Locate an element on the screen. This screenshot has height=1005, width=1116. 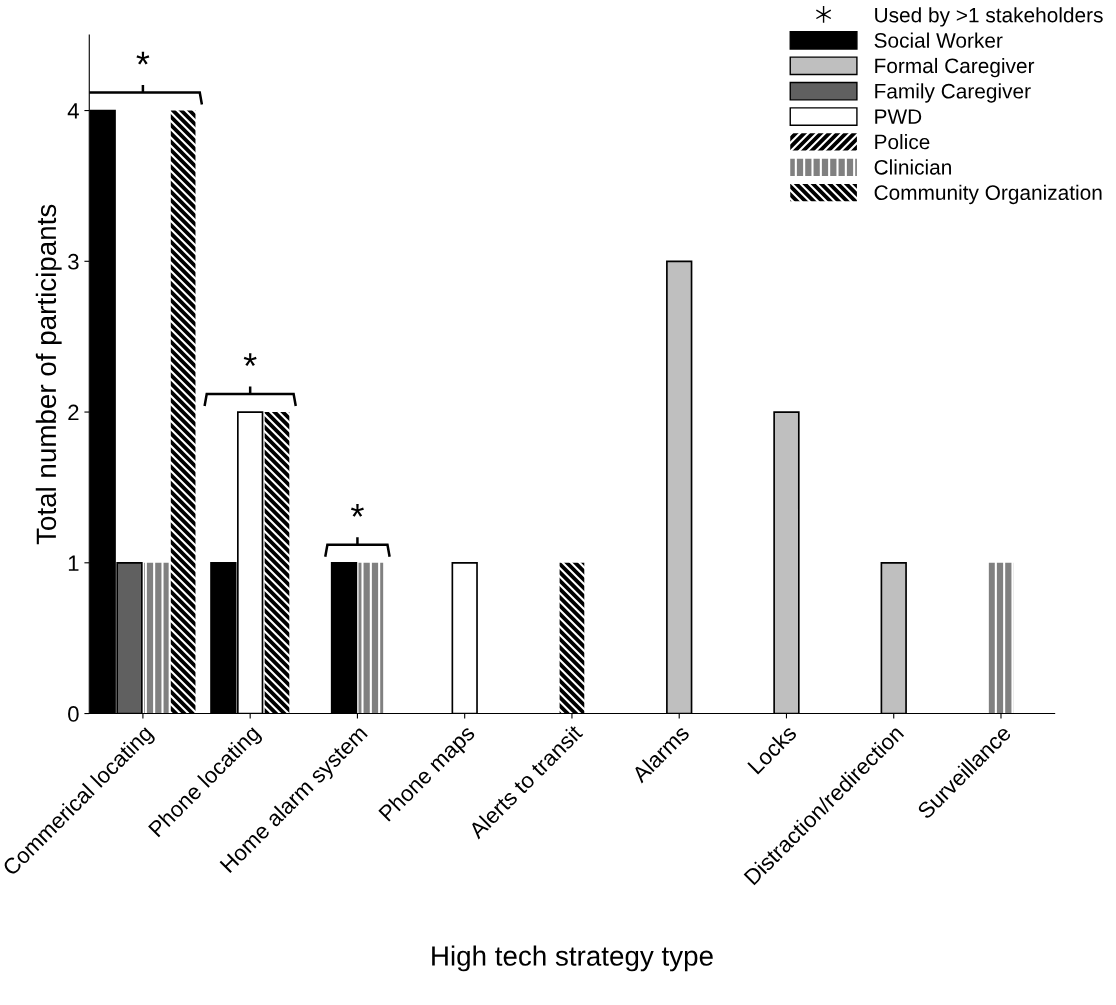
legend-label: Clinician is located at coordinates (912, 167).